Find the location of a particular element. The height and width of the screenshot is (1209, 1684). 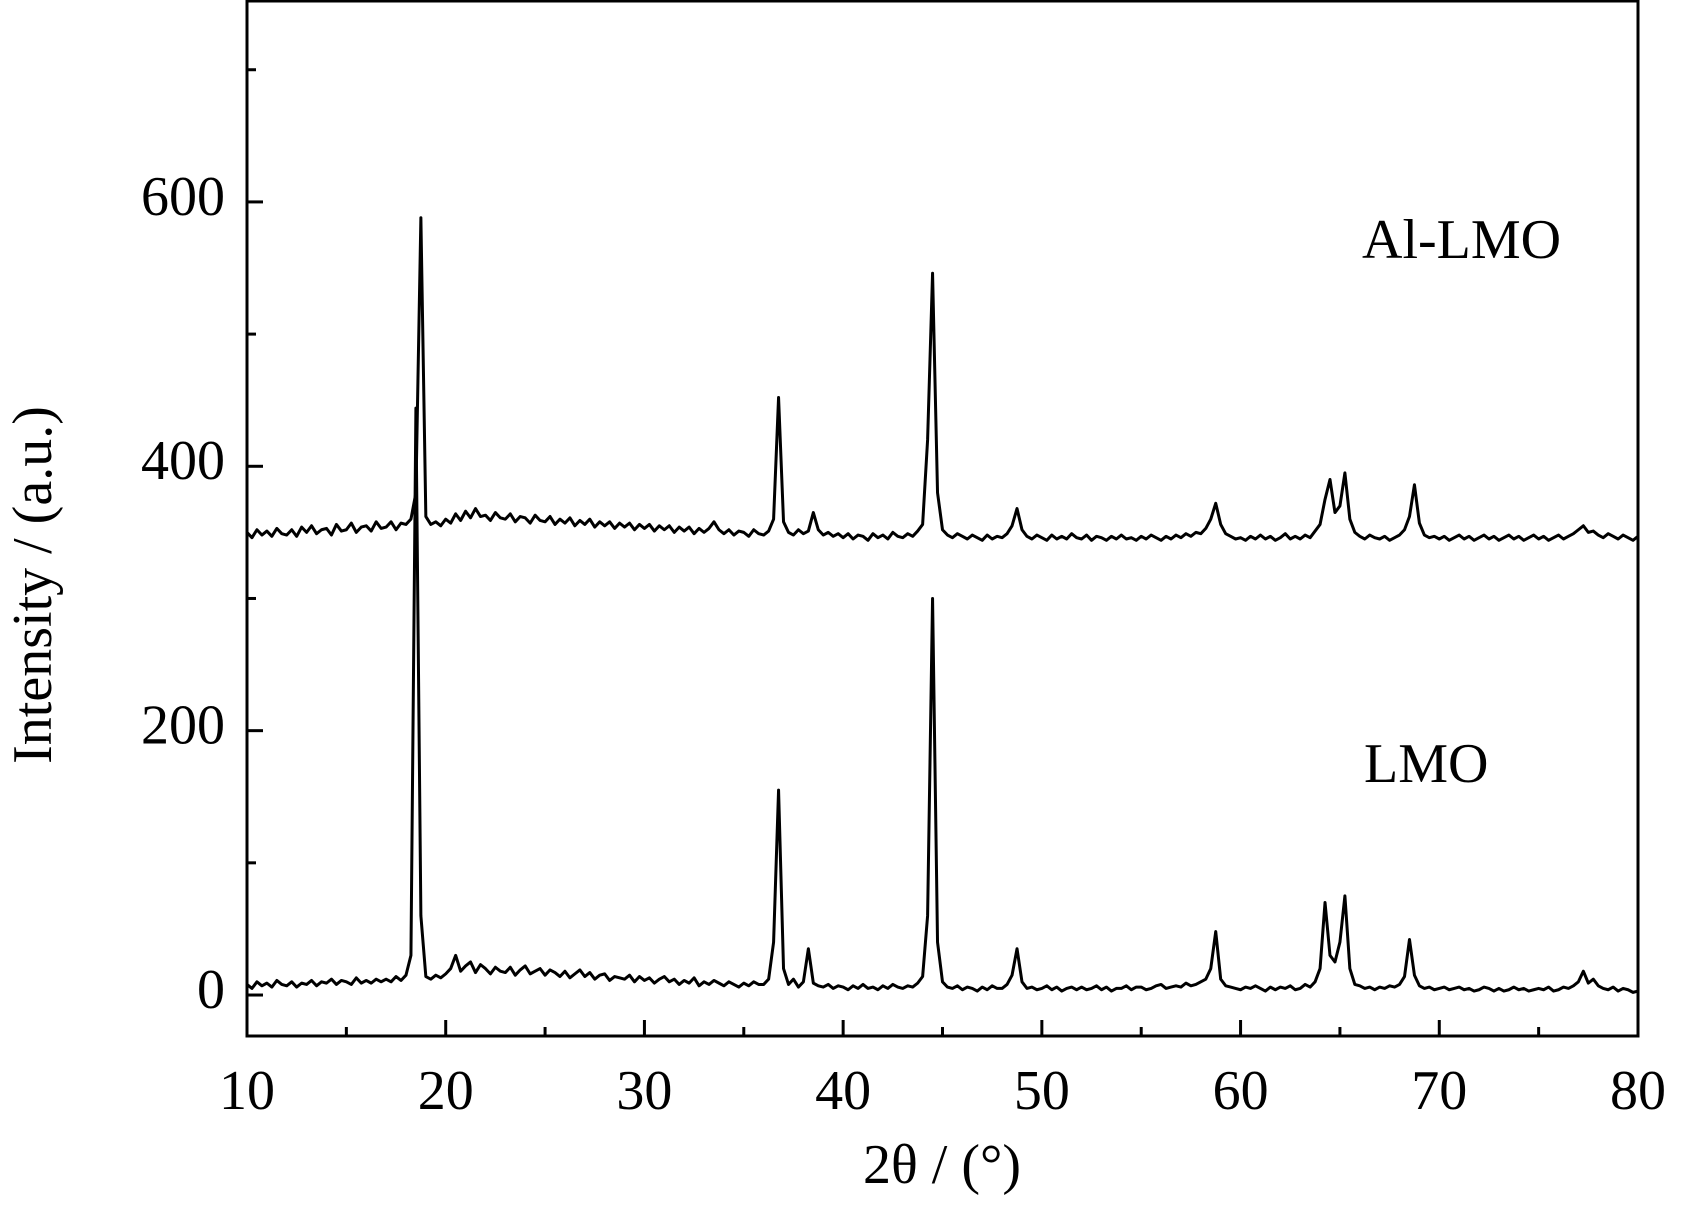

y-axis-label: Intensity / (a.u.) is located at coordinates (33, 585).